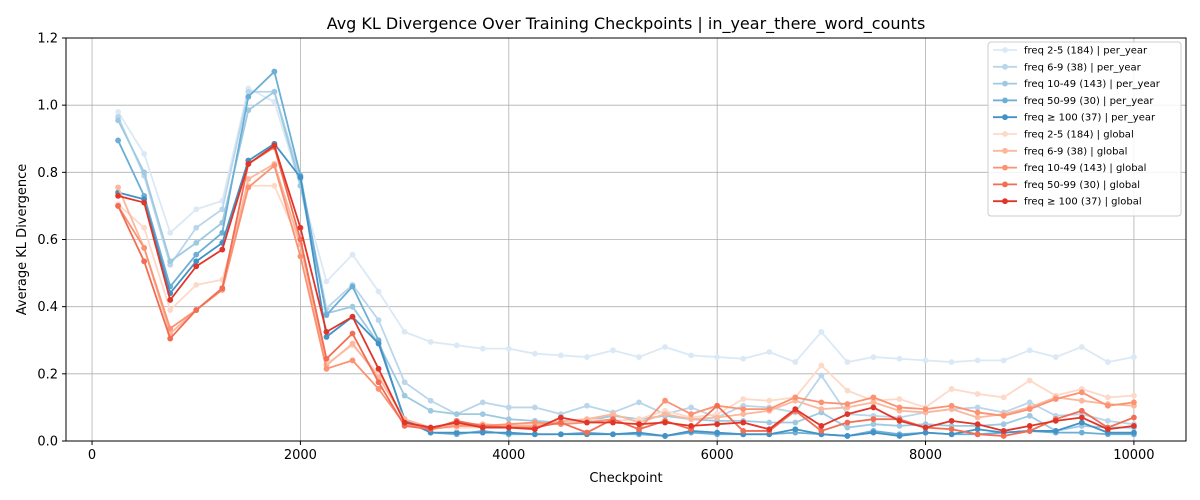 This screenshot has height=500, width=1200. I want to click on legend-entry: freq 50-99 (30) | global, so click(1066, 185).